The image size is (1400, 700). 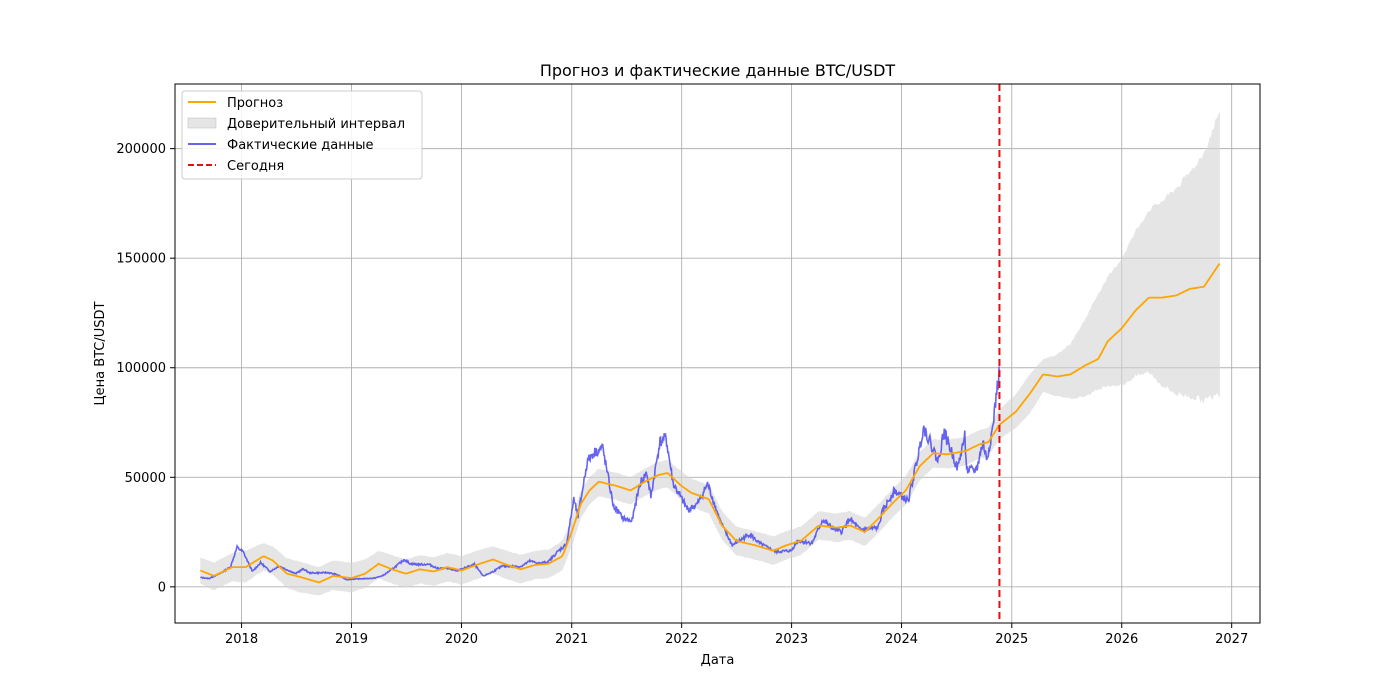 What do you see at coordinates (145, 478) in the screenshot?
I see `y-tick-label: 50000` at bounding box center [145, 478].